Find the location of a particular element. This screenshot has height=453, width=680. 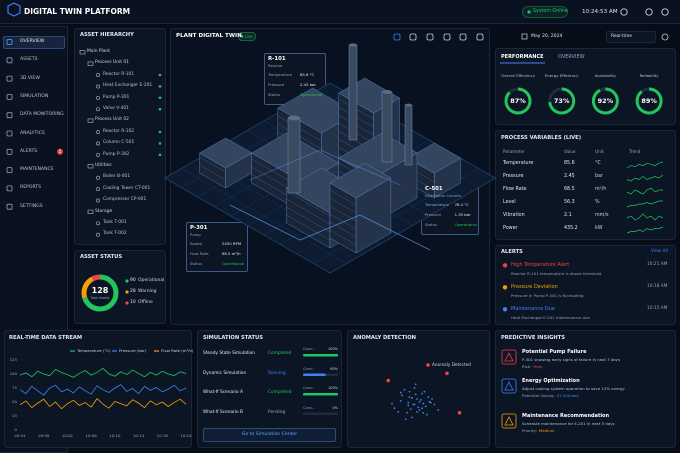

app-title: DIGITAL TWIN PLATFORM is located at coordinates (77, 11).